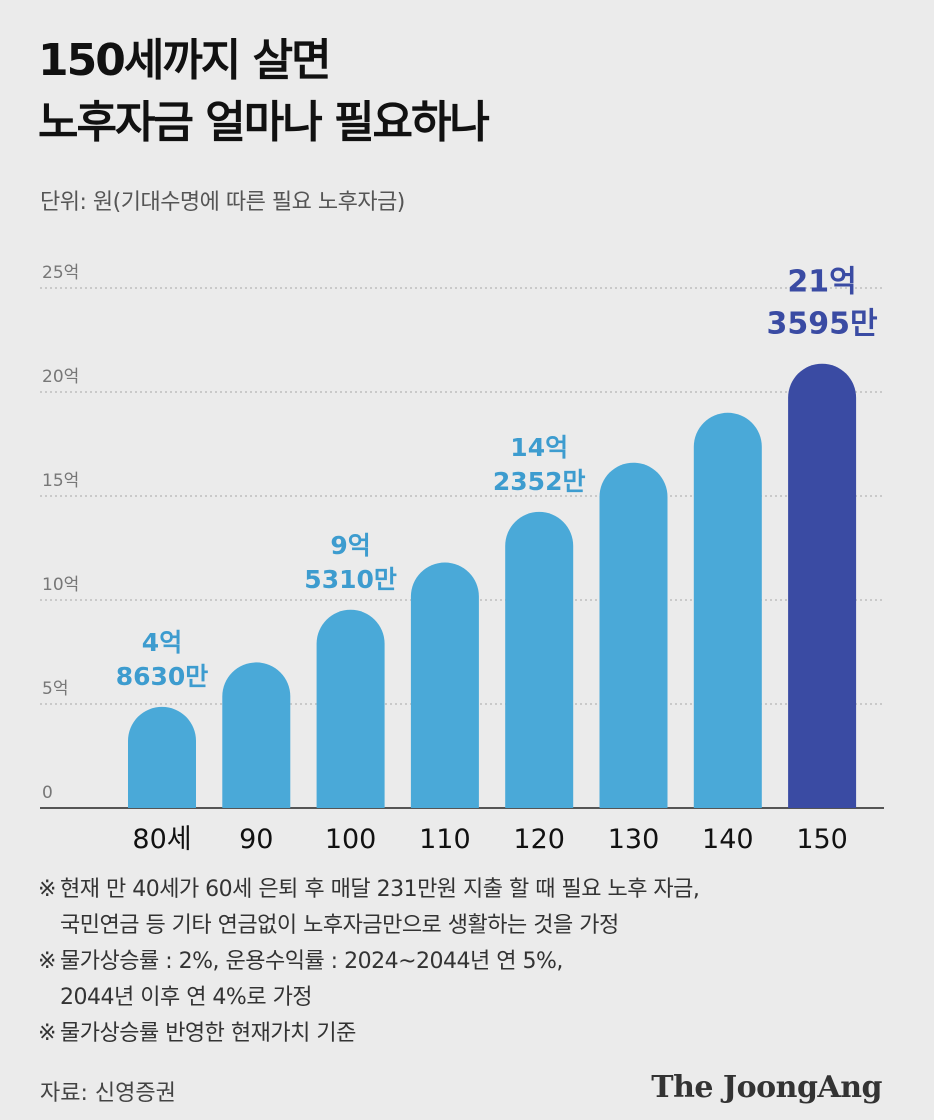  I want to click on footnote-1-line-2: 국민연금 등 기타 연금없이 노후자금만으로 생활하는 것을 가정, so click(339, 925).